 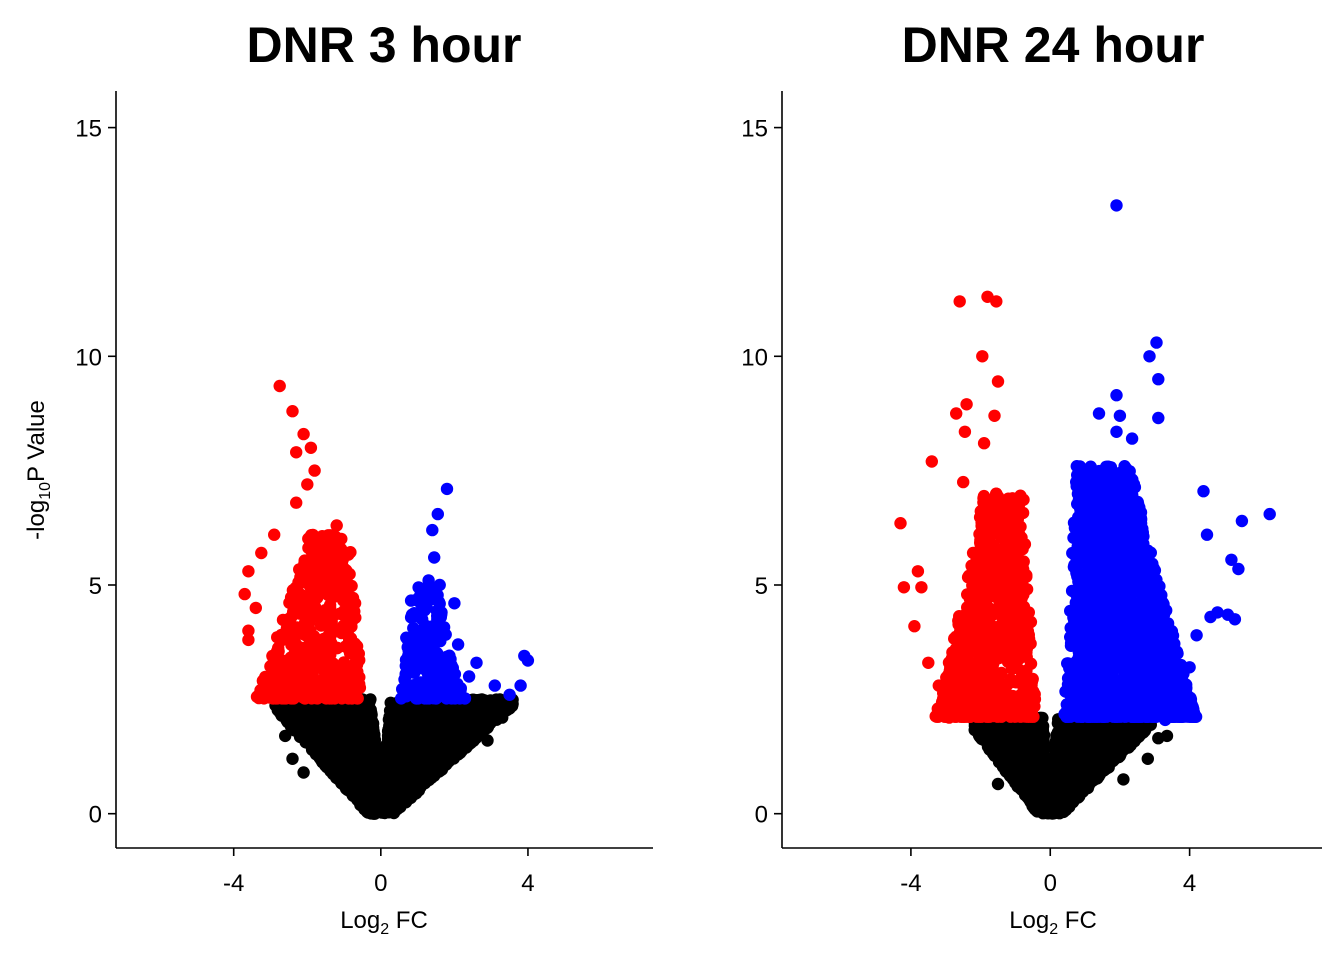 I want to click on y-axis-label-tail: P Value, so click(x=36, y=441).